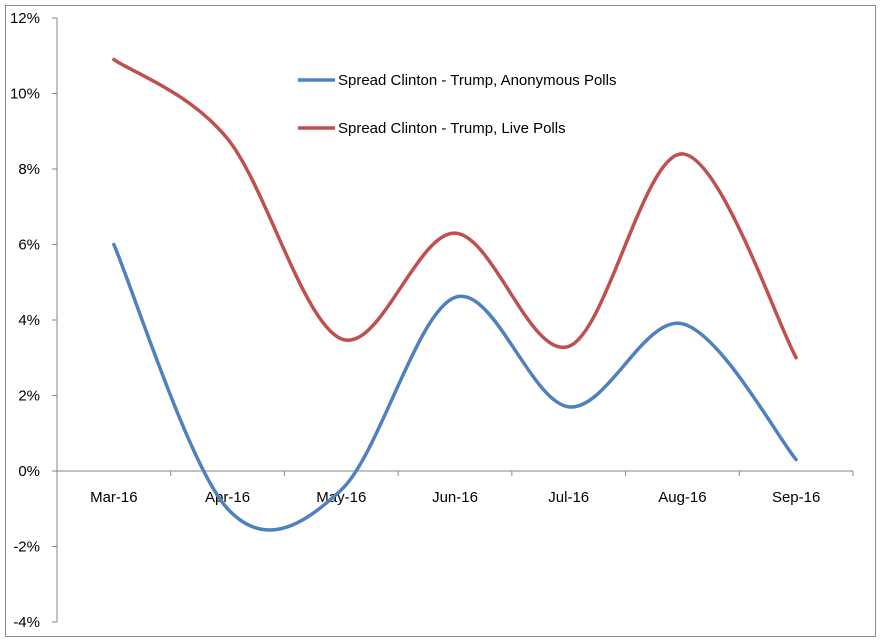  I want to click on y-tick-label: 6%, so click(29, 245).